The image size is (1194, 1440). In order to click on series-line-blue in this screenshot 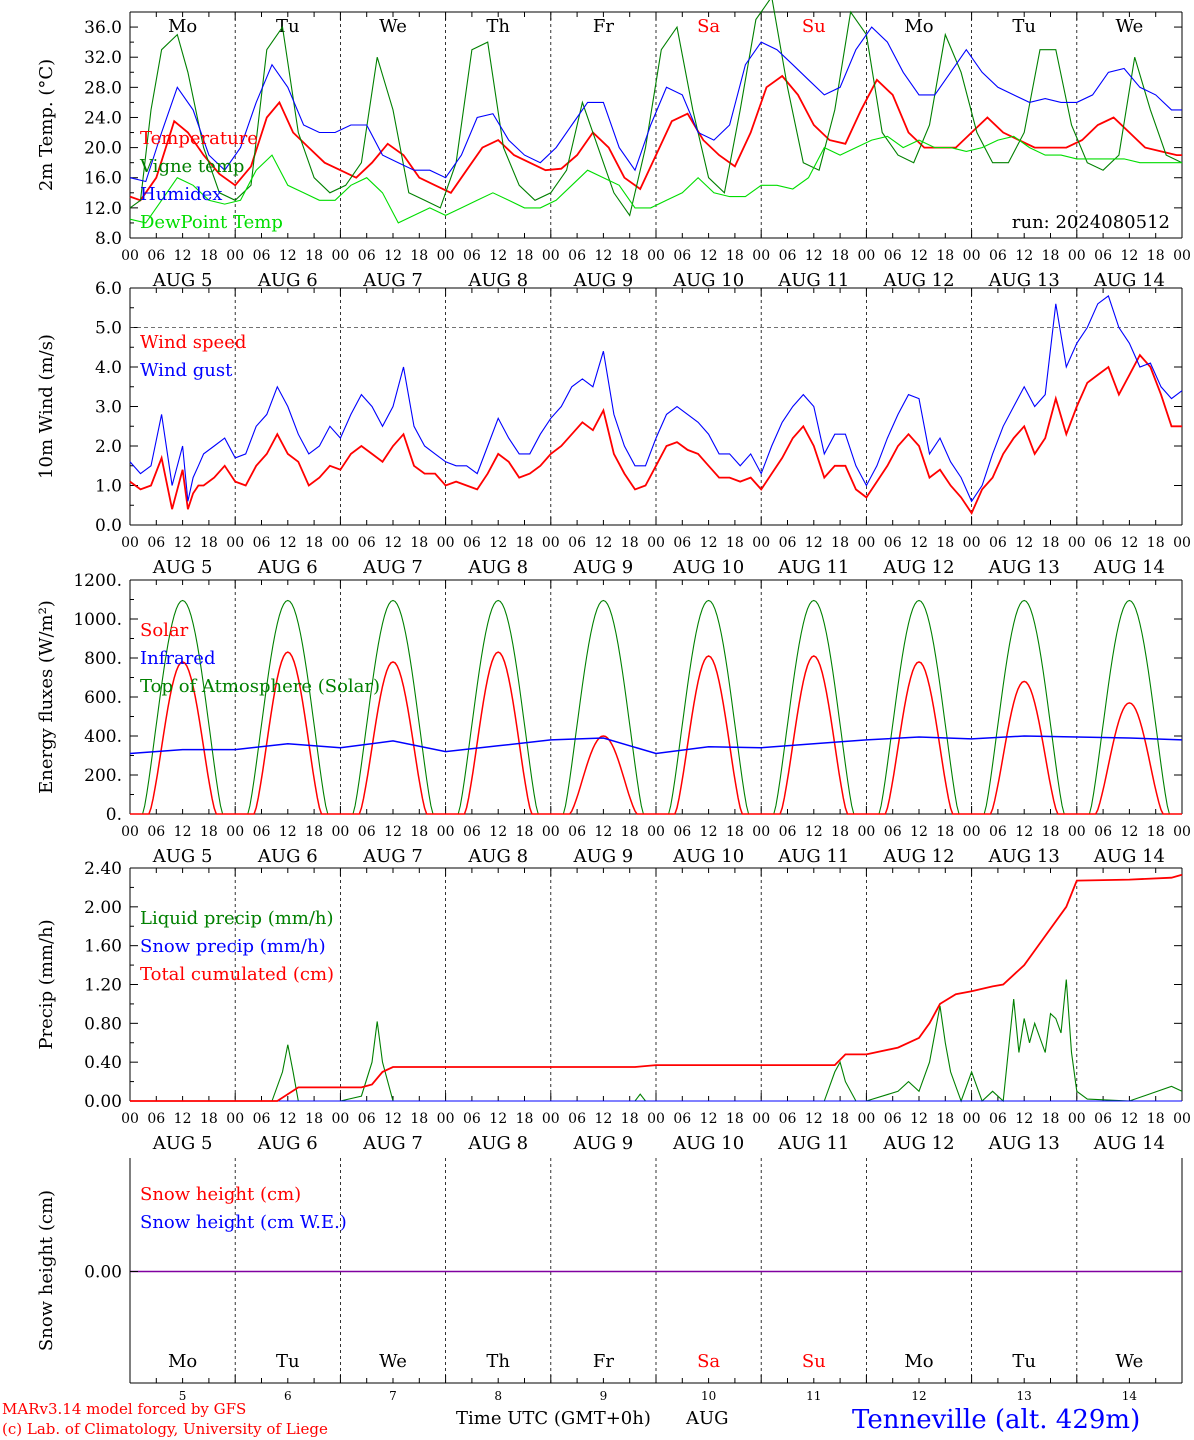, I will do `click(655, 104)`.